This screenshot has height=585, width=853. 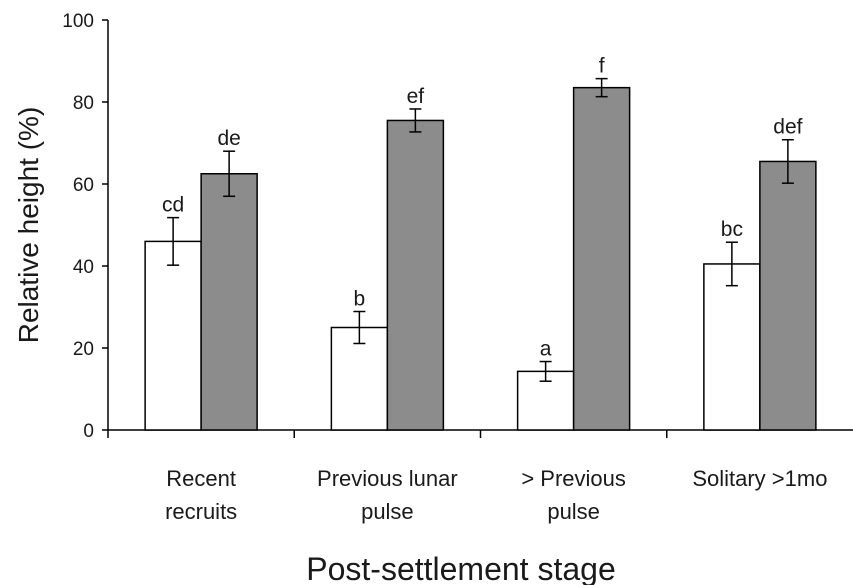 What do you see at coordinates (360, 299) in the screenshot?
I see `significance-label: b` at bounding box center [360, 299].